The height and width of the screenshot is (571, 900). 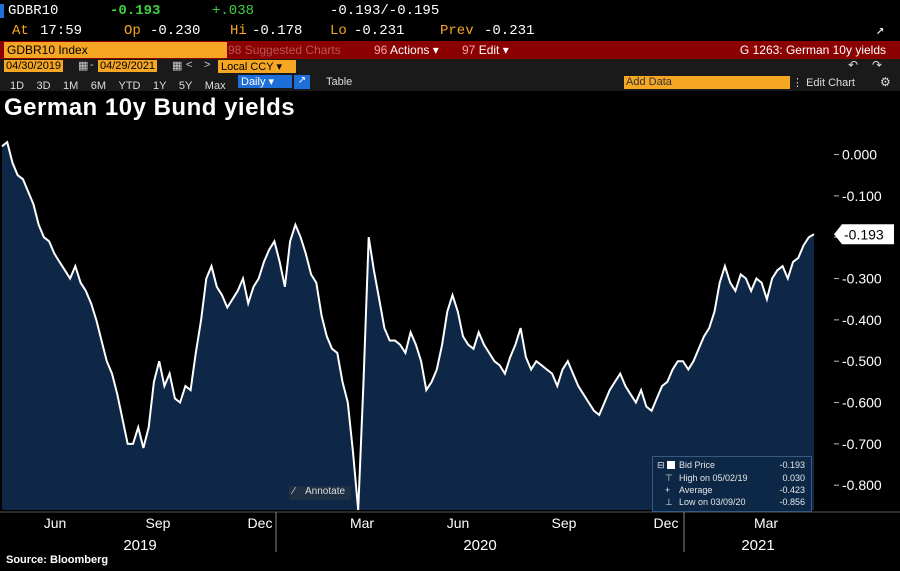 I want to click on y-tick-label: -0.300, so click(x=862, y=279).